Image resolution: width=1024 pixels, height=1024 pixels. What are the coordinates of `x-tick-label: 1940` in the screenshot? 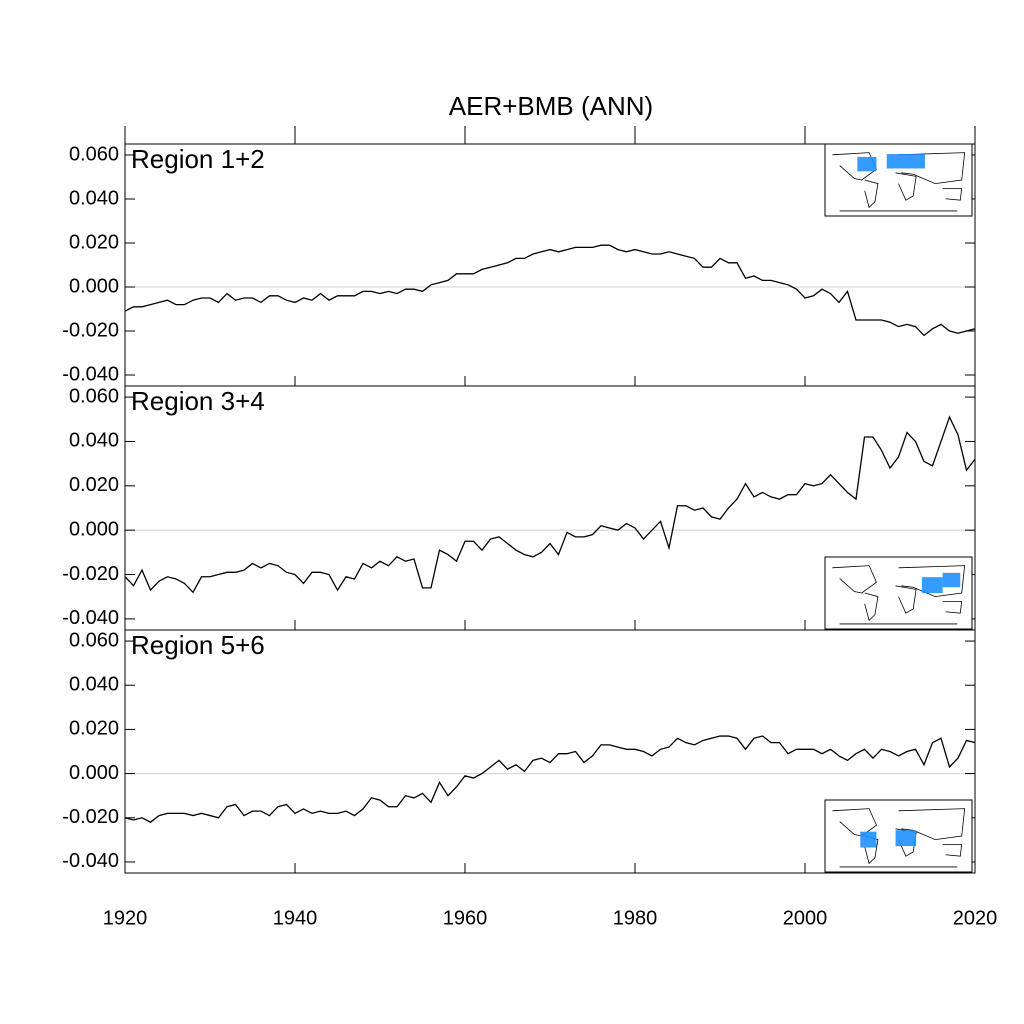 It's located at (295, 918).